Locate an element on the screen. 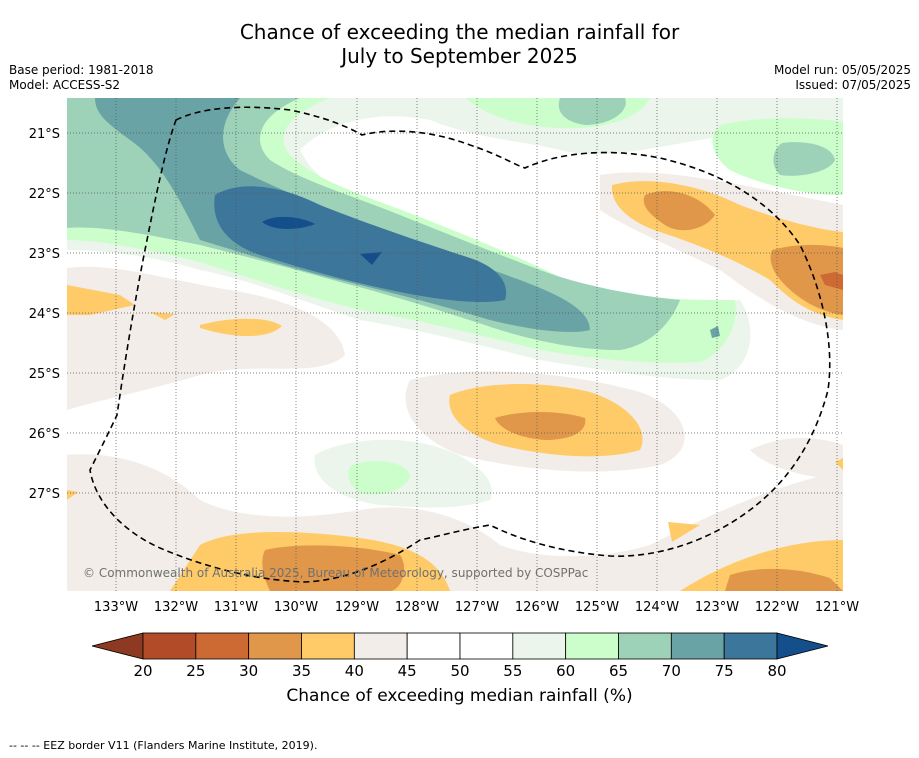 Image resolution: width=919 pixels, height=758 pixels. meta-right: Model run: 05/05/2025 Issued: 07/05/2025 is located at coordinates (842, 78).